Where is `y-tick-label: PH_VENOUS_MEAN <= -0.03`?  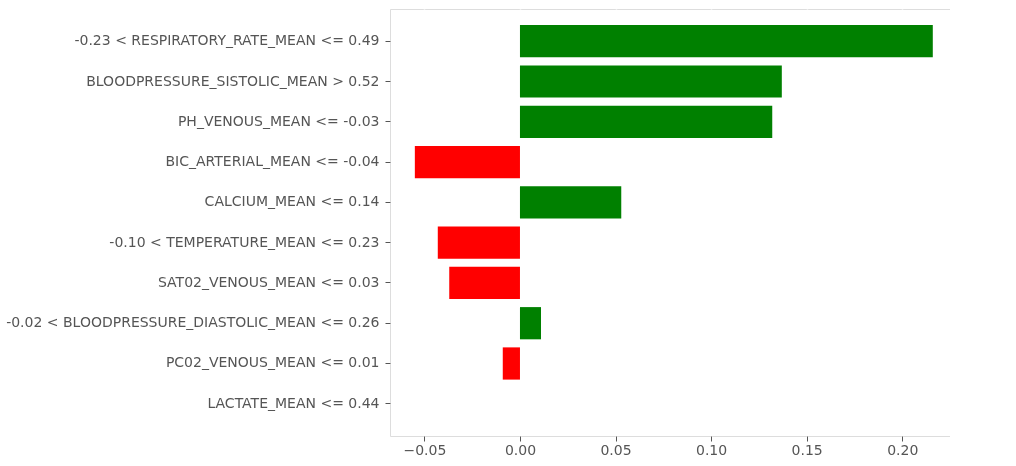
y-tick-label: PH_VENOUS_MEAN <= -0.03 is located at coordinates (278, 120).